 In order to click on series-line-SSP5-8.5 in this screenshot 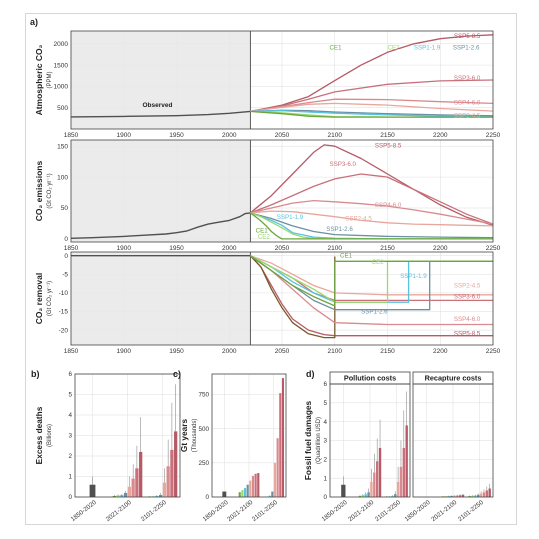, I will do `click(372, 73)`.